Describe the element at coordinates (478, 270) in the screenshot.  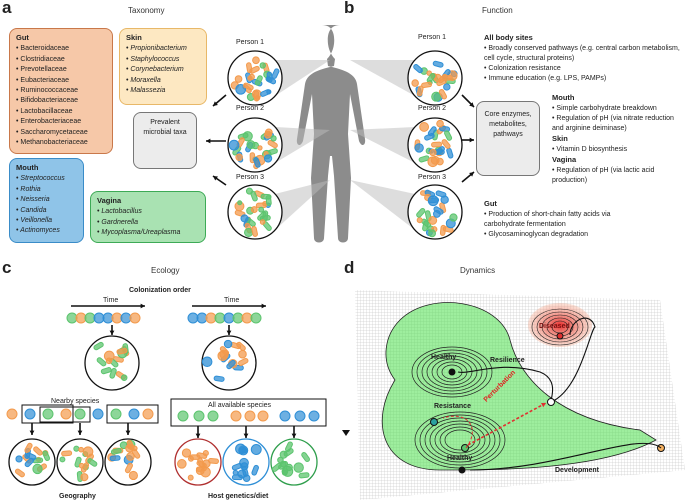
I see `panel-d-title: Dynamics` at that location.